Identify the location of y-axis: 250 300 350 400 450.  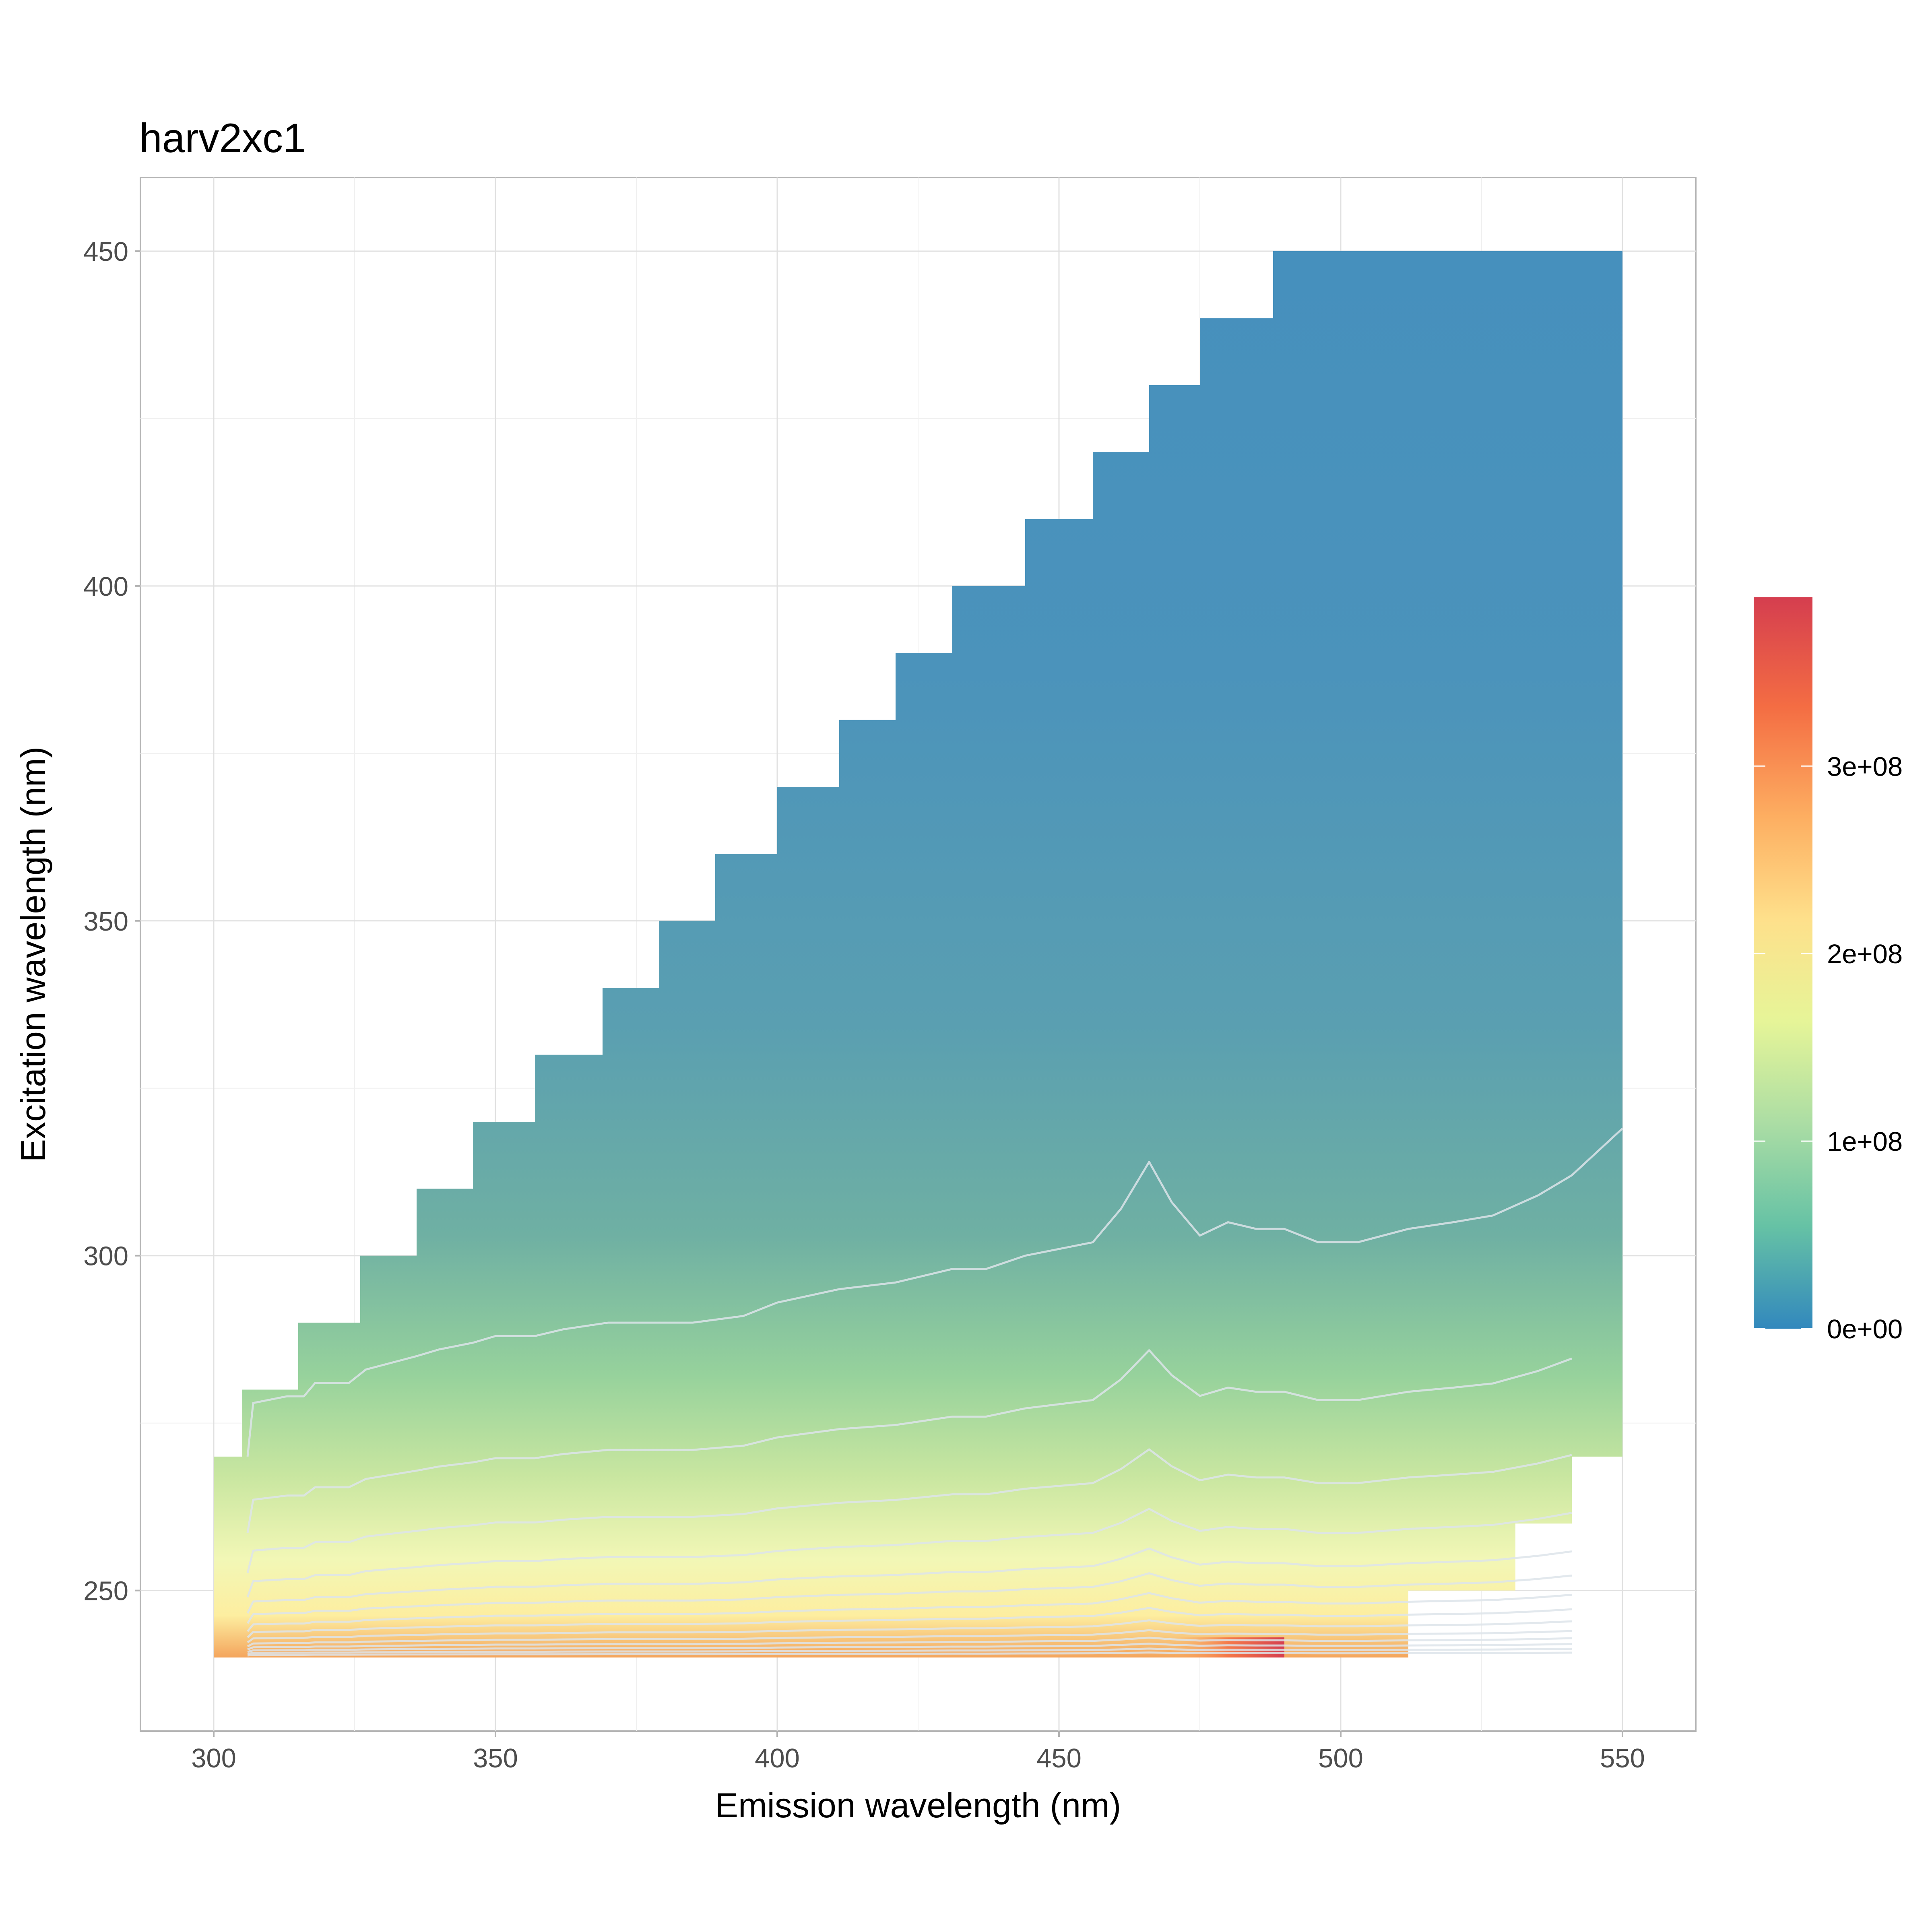
(111, 921).